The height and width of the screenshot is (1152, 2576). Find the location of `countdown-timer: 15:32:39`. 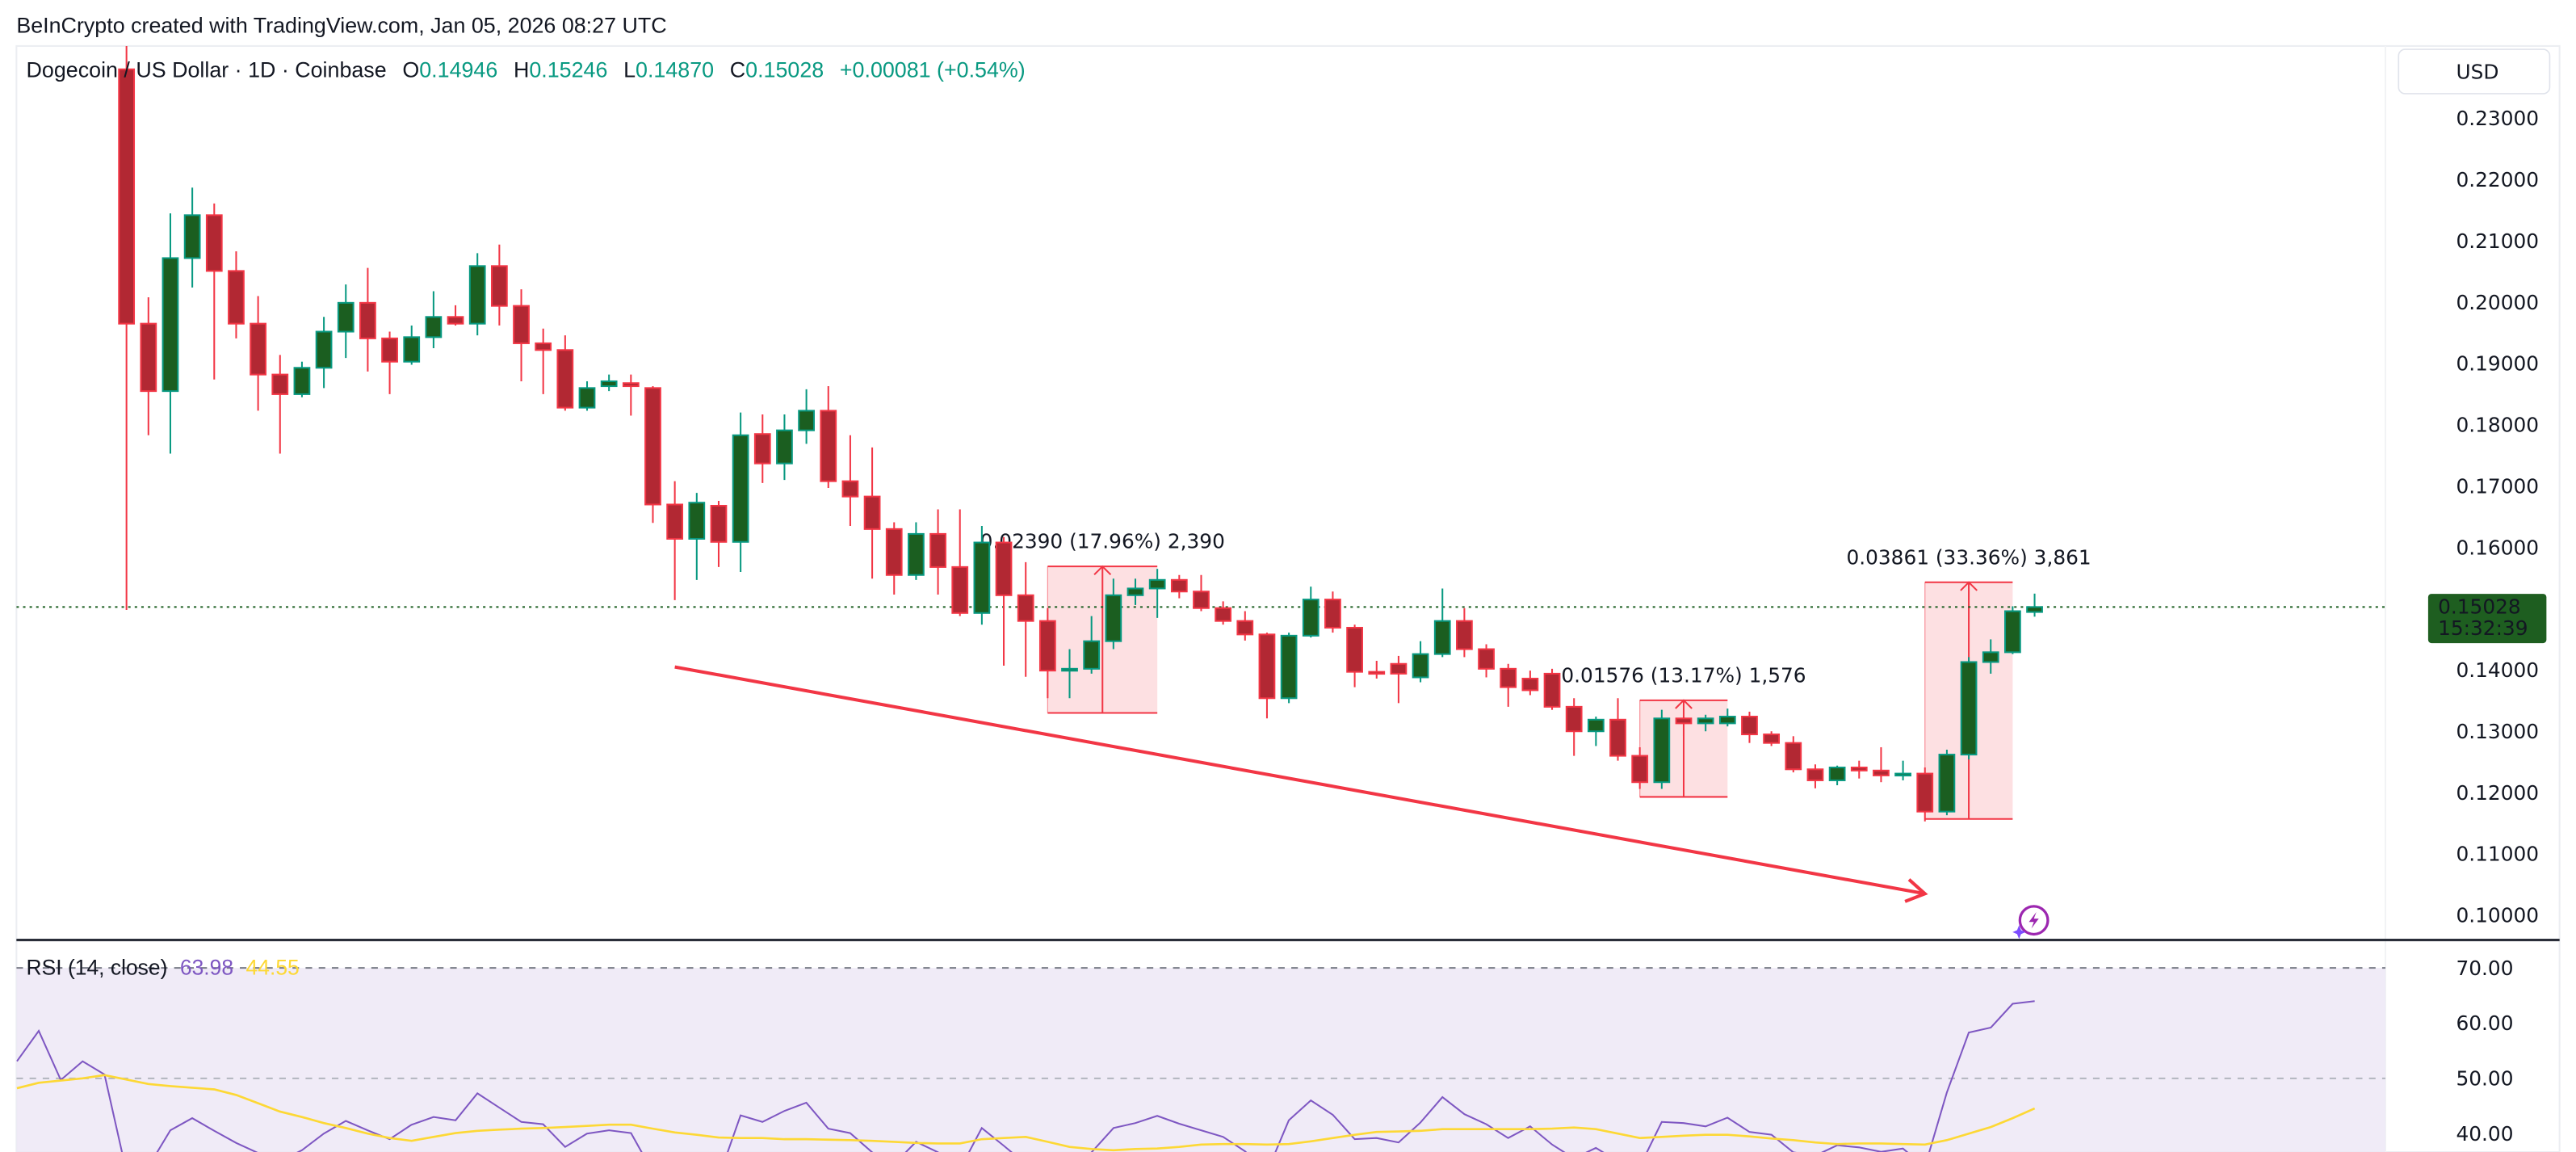

countdown-timer: 15:32:39 is located at coordinates (2483, 628).